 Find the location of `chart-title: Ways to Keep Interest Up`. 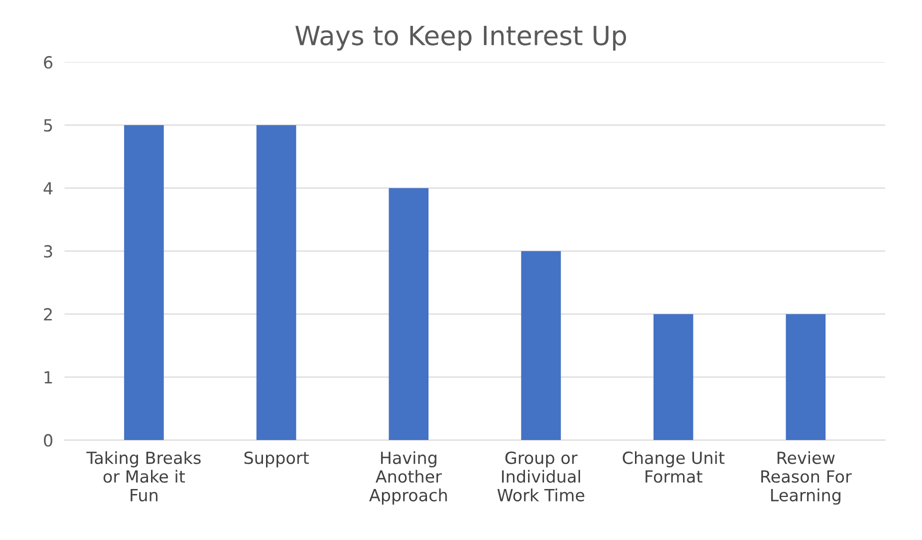

chart-title: Ways to Keep Interest Up is located at coordinates (460, 38).